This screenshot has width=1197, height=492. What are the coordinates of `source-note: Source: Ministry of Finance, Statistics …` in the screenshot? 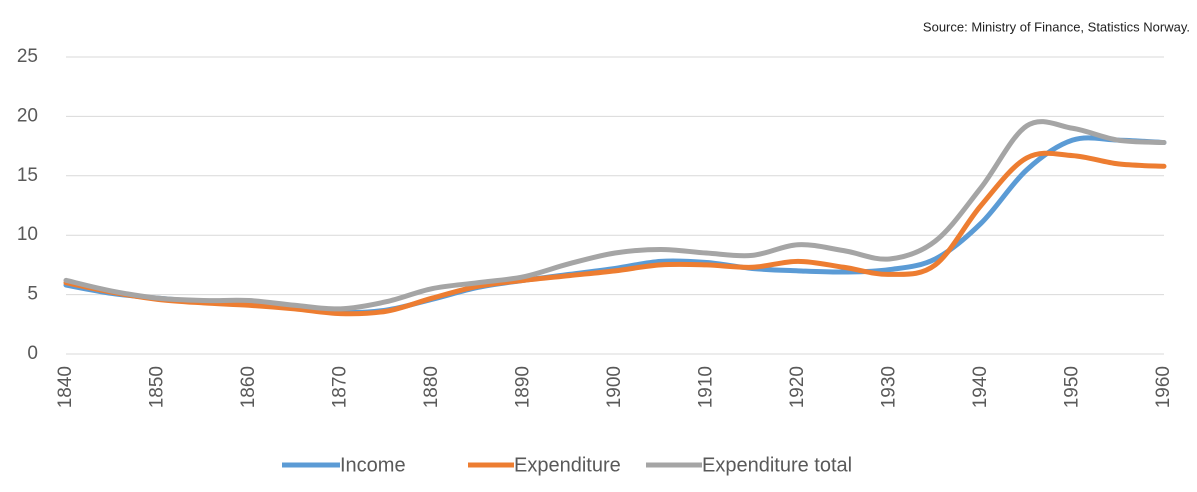 It's located at (1056, 26).